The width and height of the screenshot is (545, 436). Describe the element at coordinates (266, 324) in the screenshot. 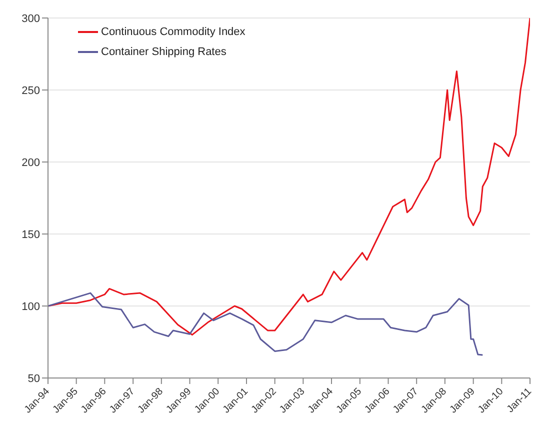

I see `line-series` at that location.